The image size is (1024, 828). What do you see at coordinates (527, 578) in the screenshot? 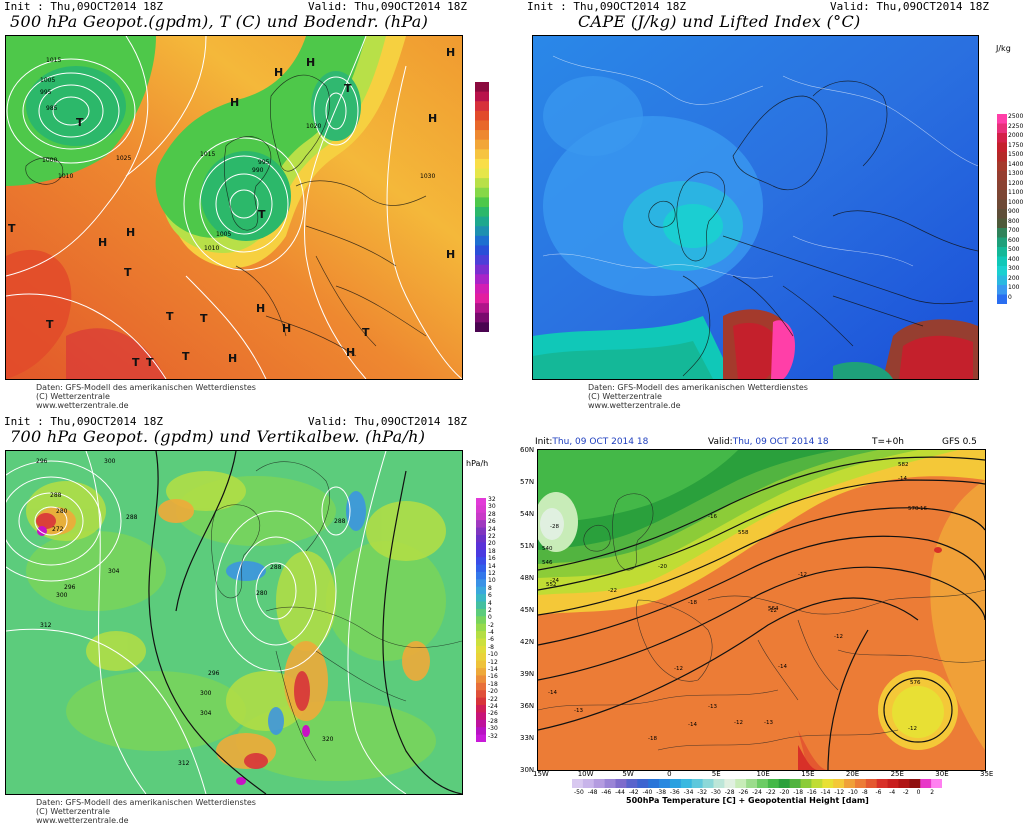
I see `latitude-label: 48N` at bounding box center [527, 578].